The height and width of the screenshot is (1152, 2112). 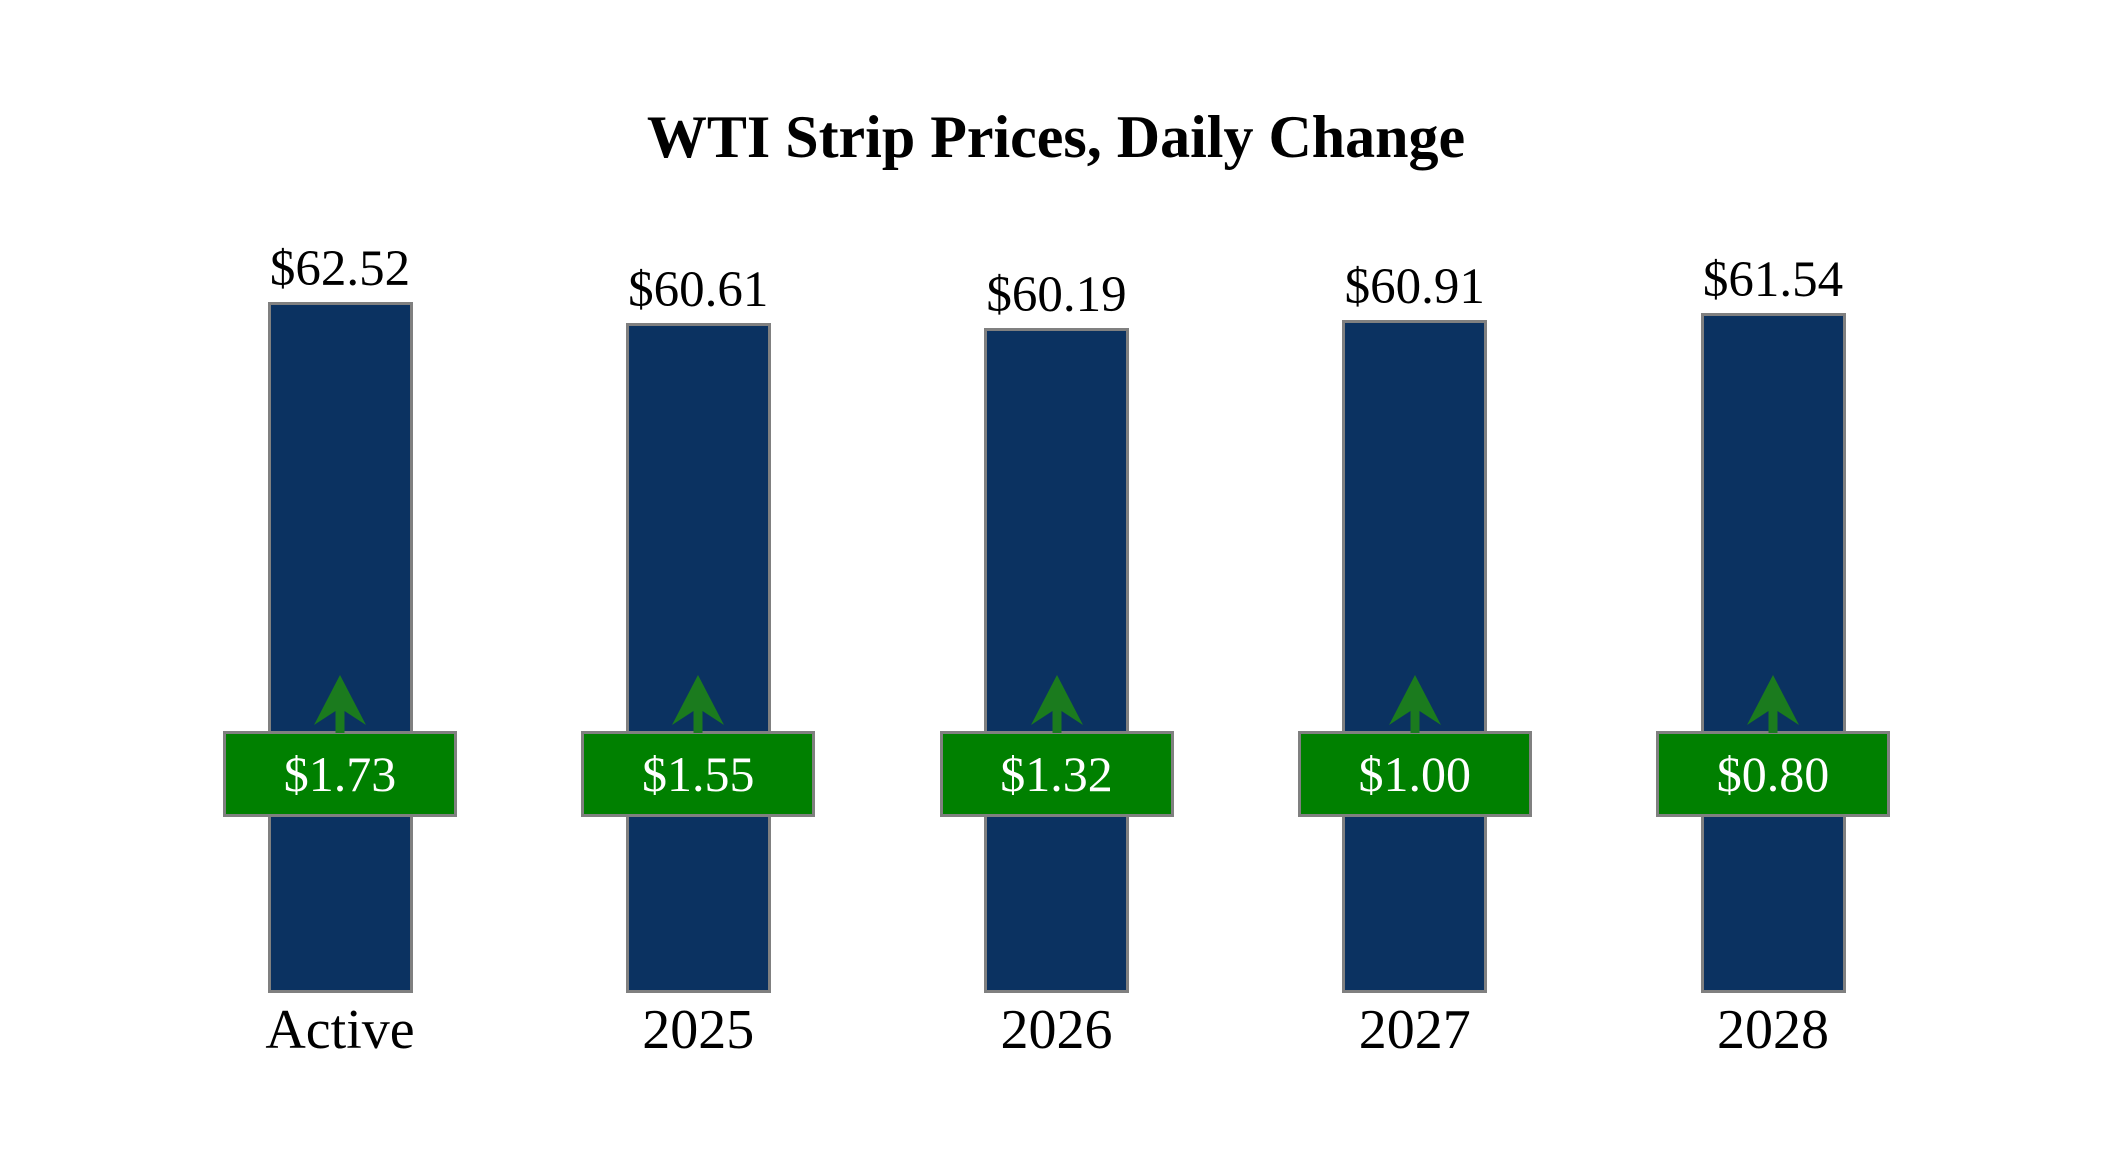 I want to click on category-label: 2028, so click(x=1773, y=1030).